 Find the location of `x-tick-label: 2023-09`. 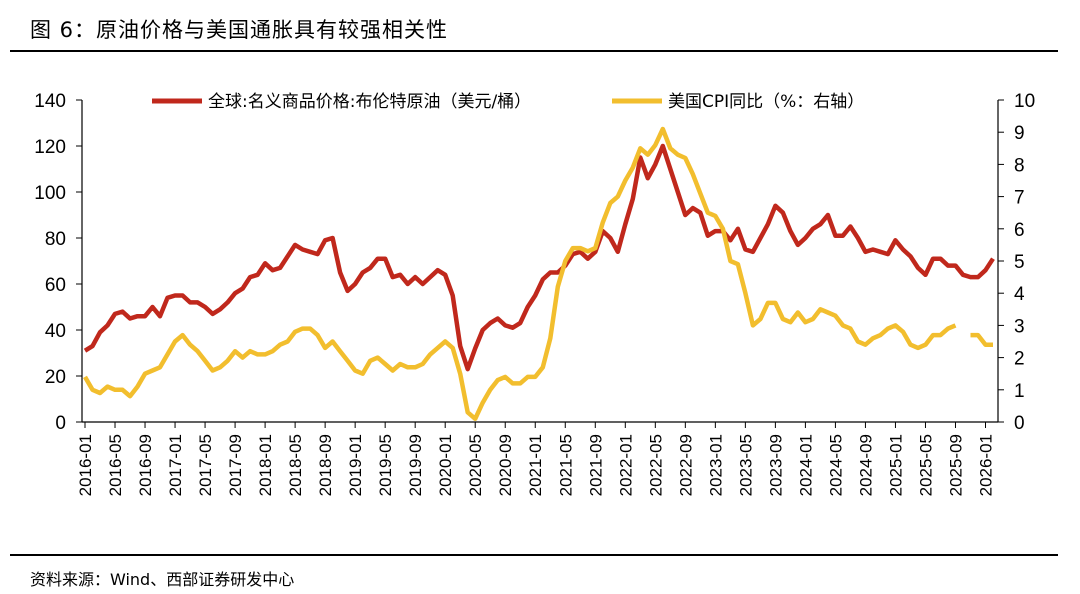

x-tick-label: 2023-09 is located at coordinates (775, 465).